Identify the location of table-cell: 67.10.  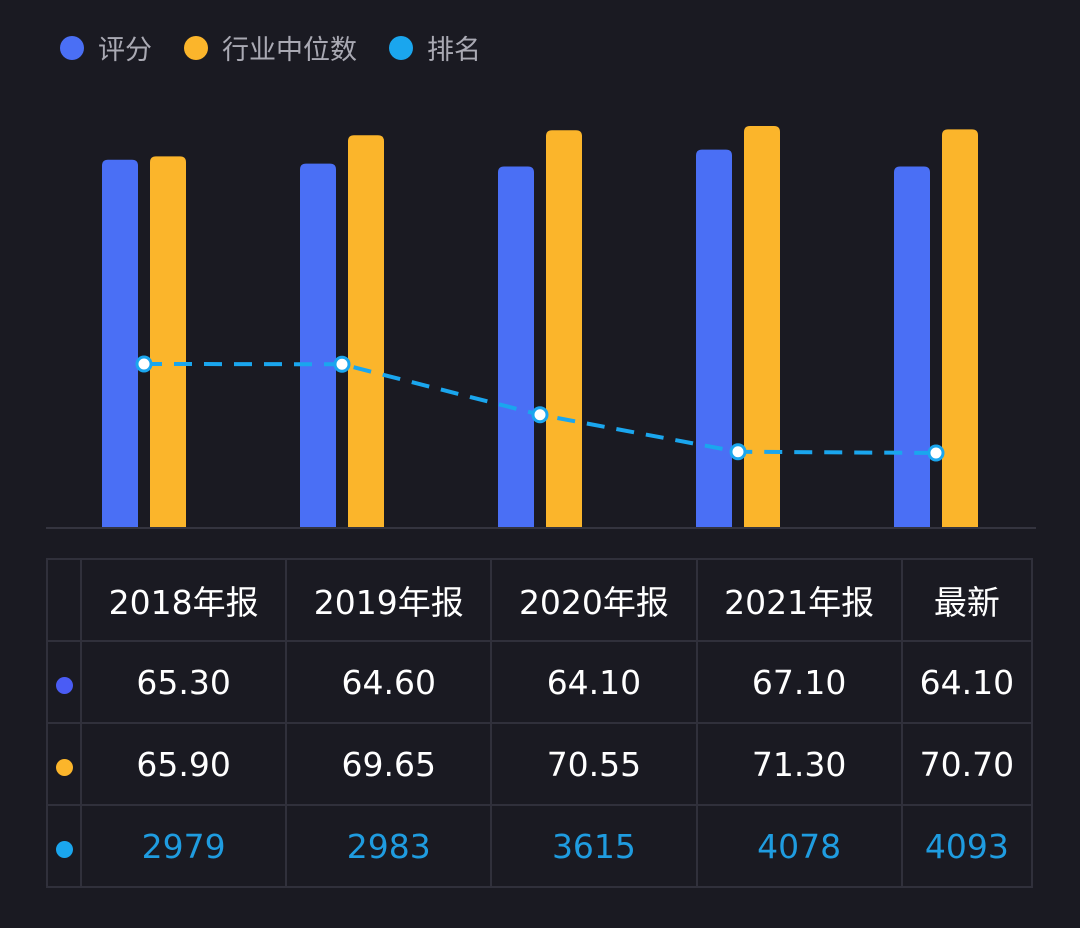
(799, 682).